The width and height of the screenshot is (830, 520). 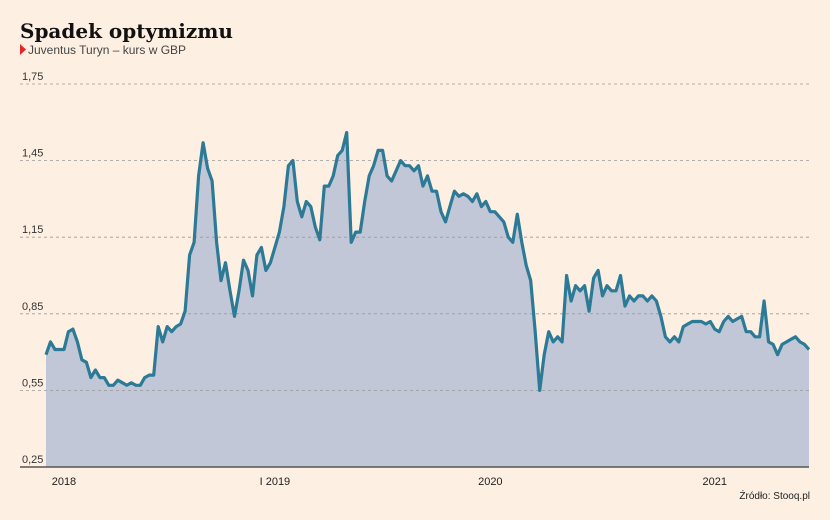 What do you see at coordinates (32, 307) in the screenshot?
I see `y-tick-label: 0,85` at bounding box center [32, 307].